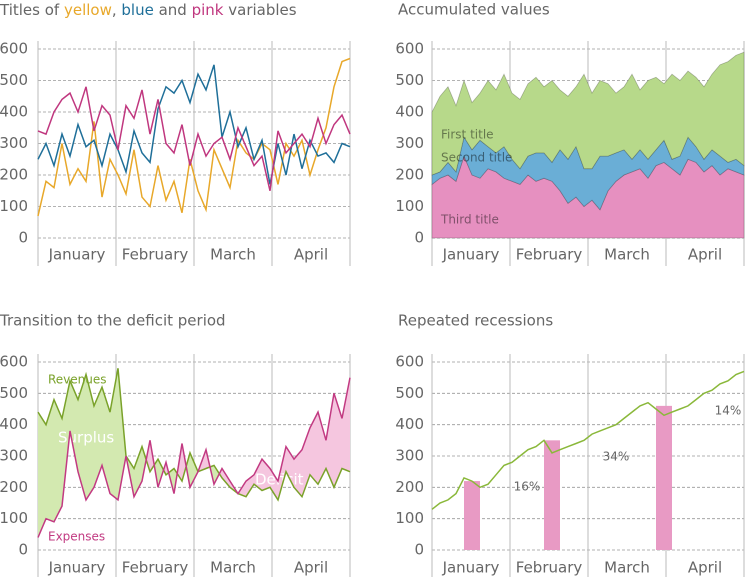 The height and width of the screenshot is (577, 746). I want to click on title-part: blue, so click(137, 10).